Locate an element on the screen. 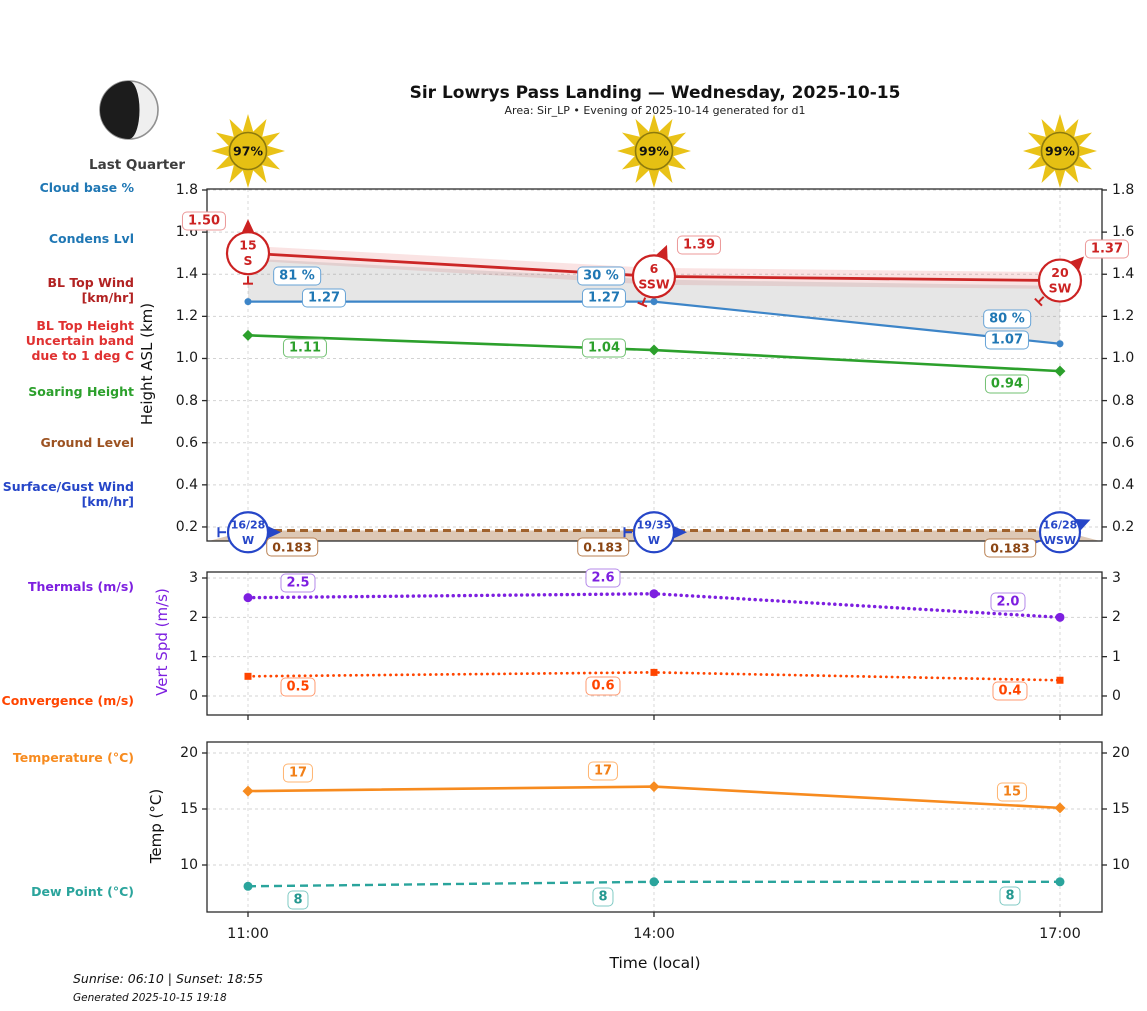 The width and height of the screenshot is (1147, 1011). y-axis-title-temp: Temp (°C) is located at coordinates (156, 826).